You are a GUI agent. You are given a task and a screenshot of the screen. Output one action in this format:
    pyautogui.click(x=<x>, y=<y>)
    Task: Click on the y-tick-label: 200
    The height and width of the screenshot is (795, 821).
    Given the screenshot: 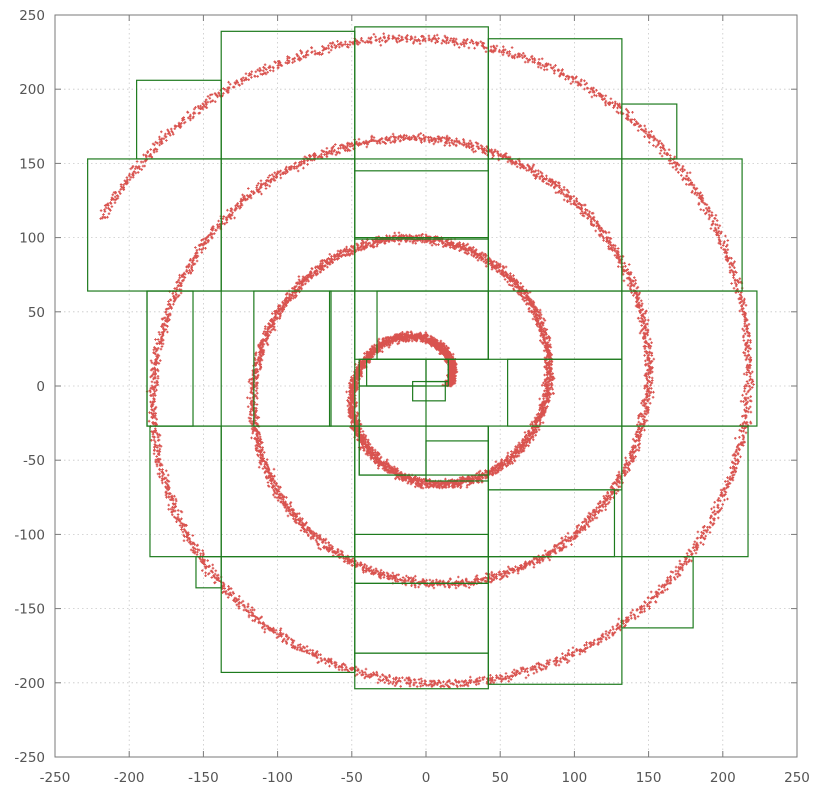 What is the action you would take?
    pyautogui.click(x=32, y=90)
    